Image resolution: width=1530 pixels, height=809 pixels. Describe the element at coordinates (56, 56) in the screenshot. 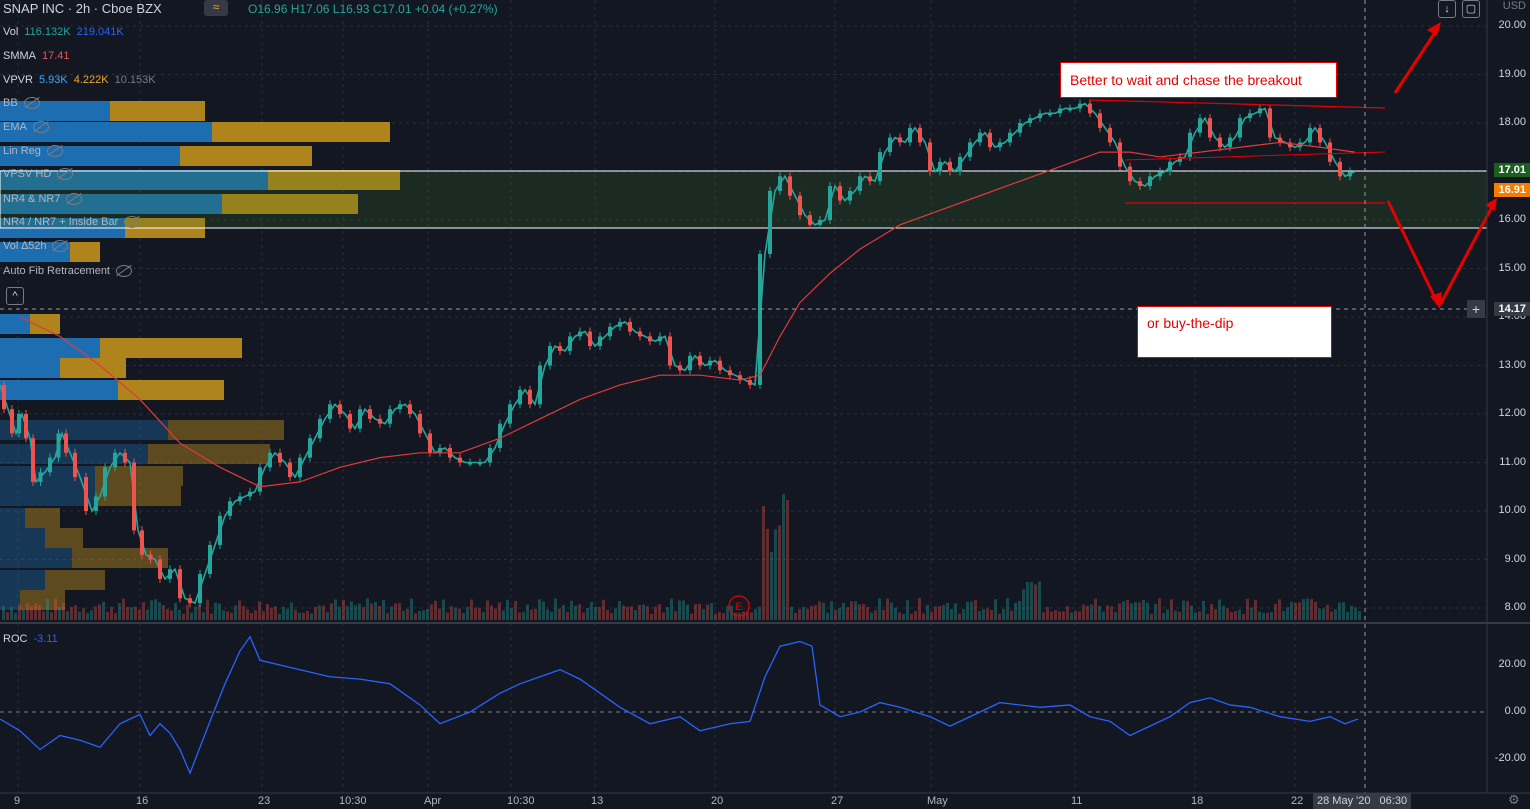

I see `smma-value: 17.41` at that location.